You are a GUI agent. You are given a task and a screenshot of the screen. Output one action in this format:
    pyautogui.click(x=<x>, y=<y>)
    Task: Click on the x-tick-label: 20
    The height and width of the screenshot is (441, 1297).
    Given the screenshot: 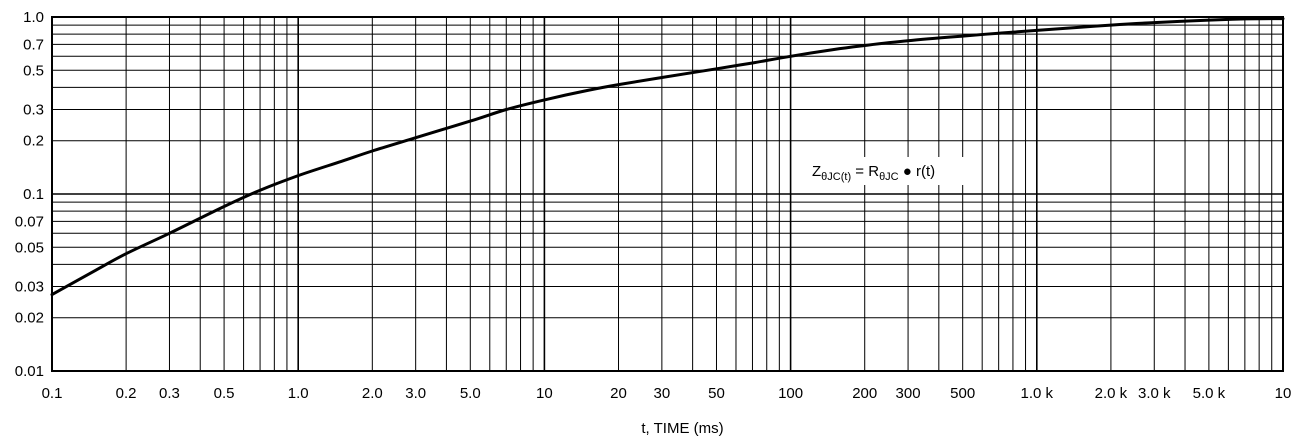 What is the action you would take?
    pyautogui.click(x=618, y=393)
    